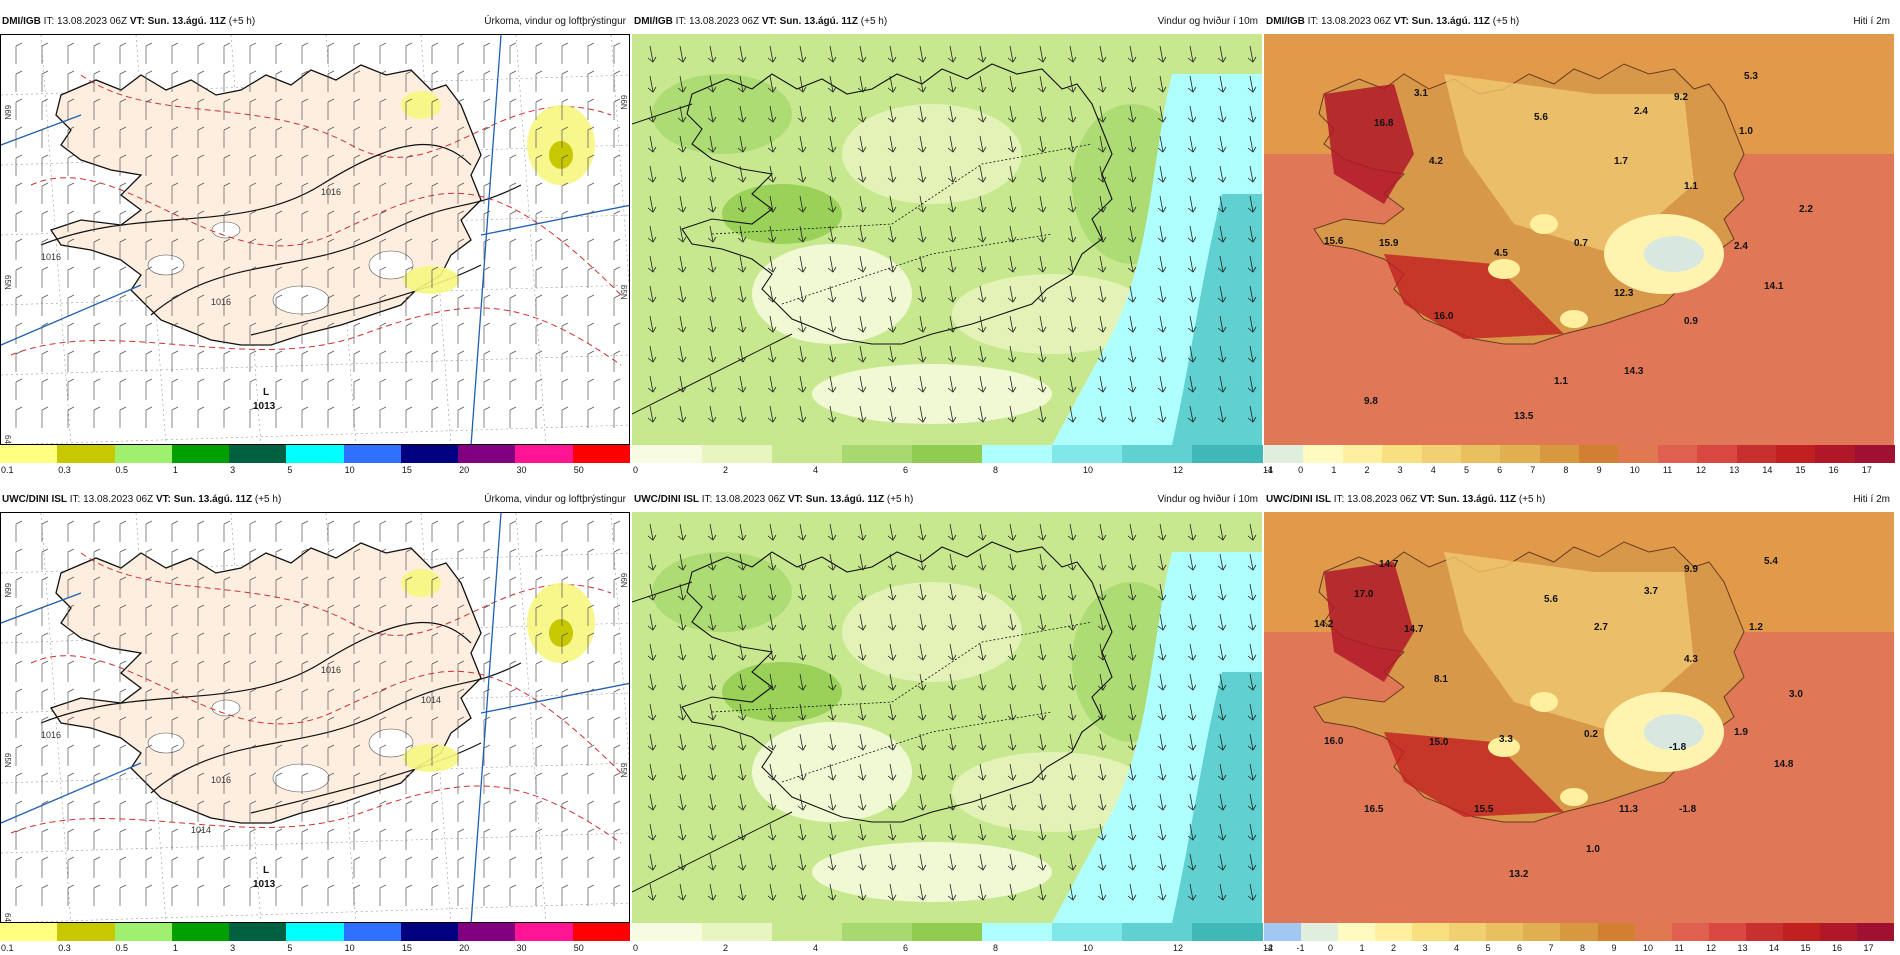  Describe the element at coordinates (1751, 76) in the screenshot. I see `temperature-value: 5.3` at that location.